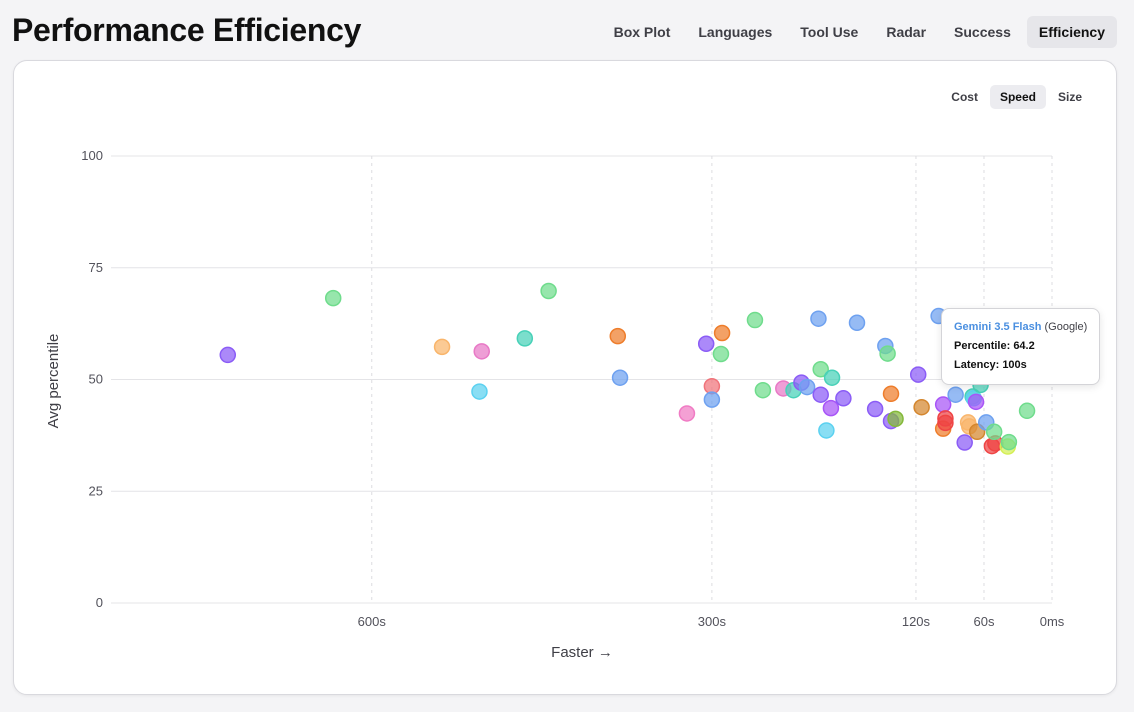 Image resolution: width=1134 pixels, height=712 pixels. What do you see at coordinates (998, 327) in the screenshot?
I see `tooltip-model-name: Gemini 3.5 Flash` at bounding box center [998, 327].